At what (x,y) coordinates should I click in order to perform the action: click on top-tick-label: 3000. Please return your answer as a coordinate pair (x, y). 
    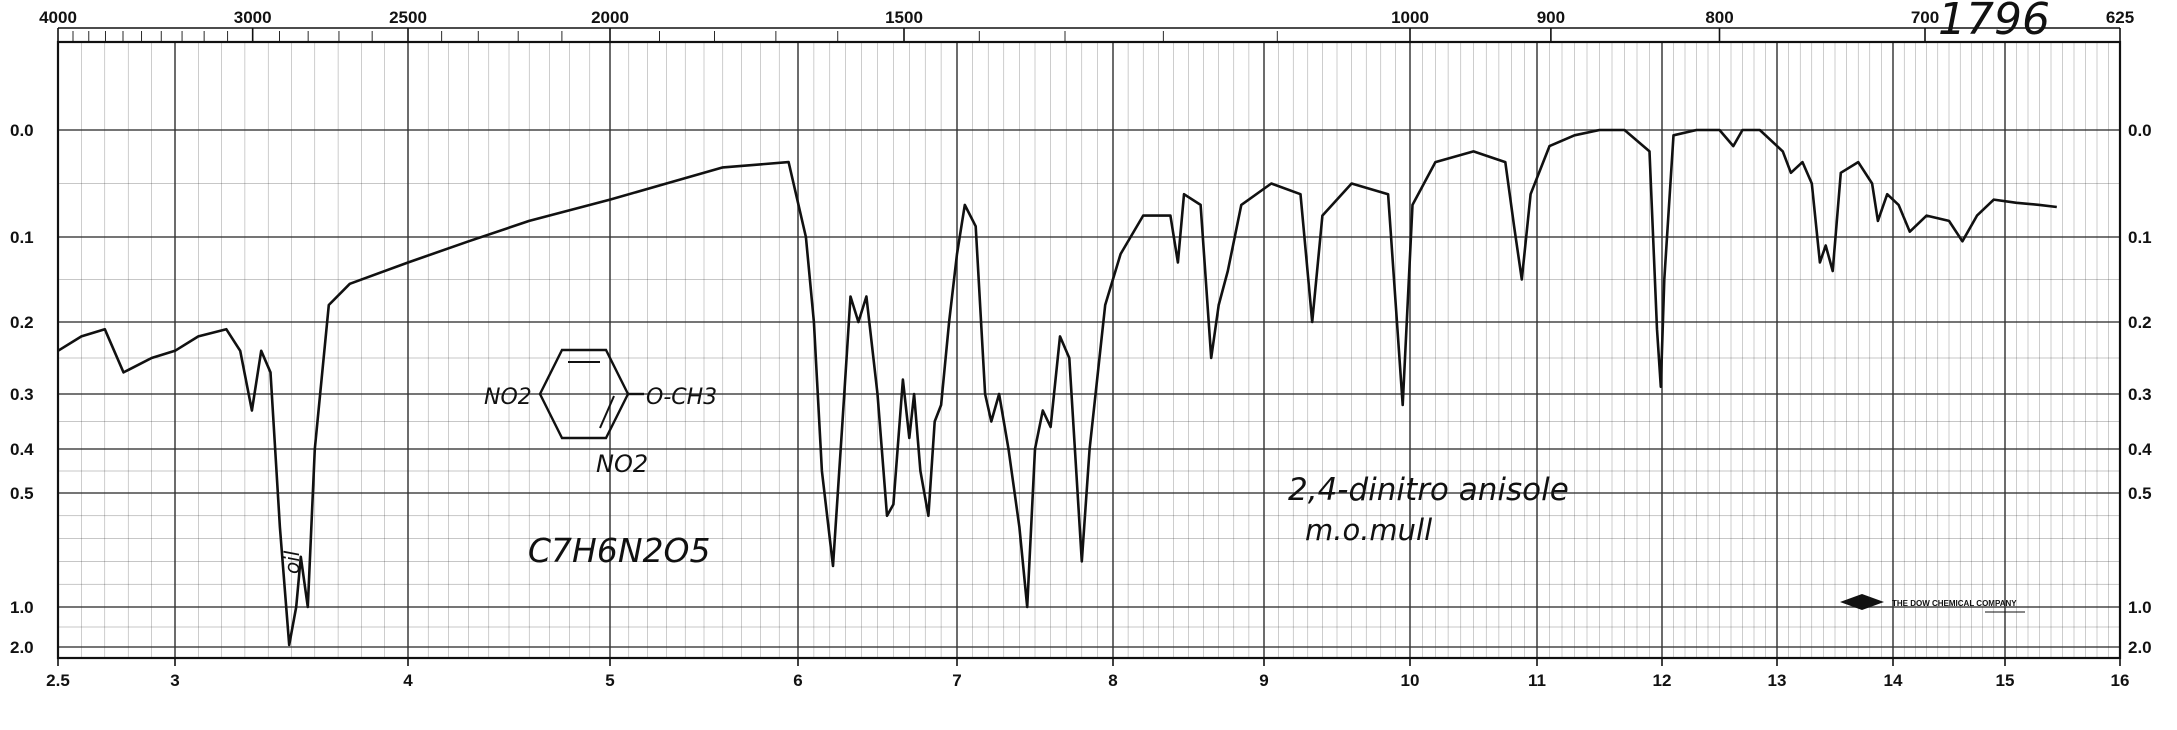
    Looking at the image, I should click on (253, 17).